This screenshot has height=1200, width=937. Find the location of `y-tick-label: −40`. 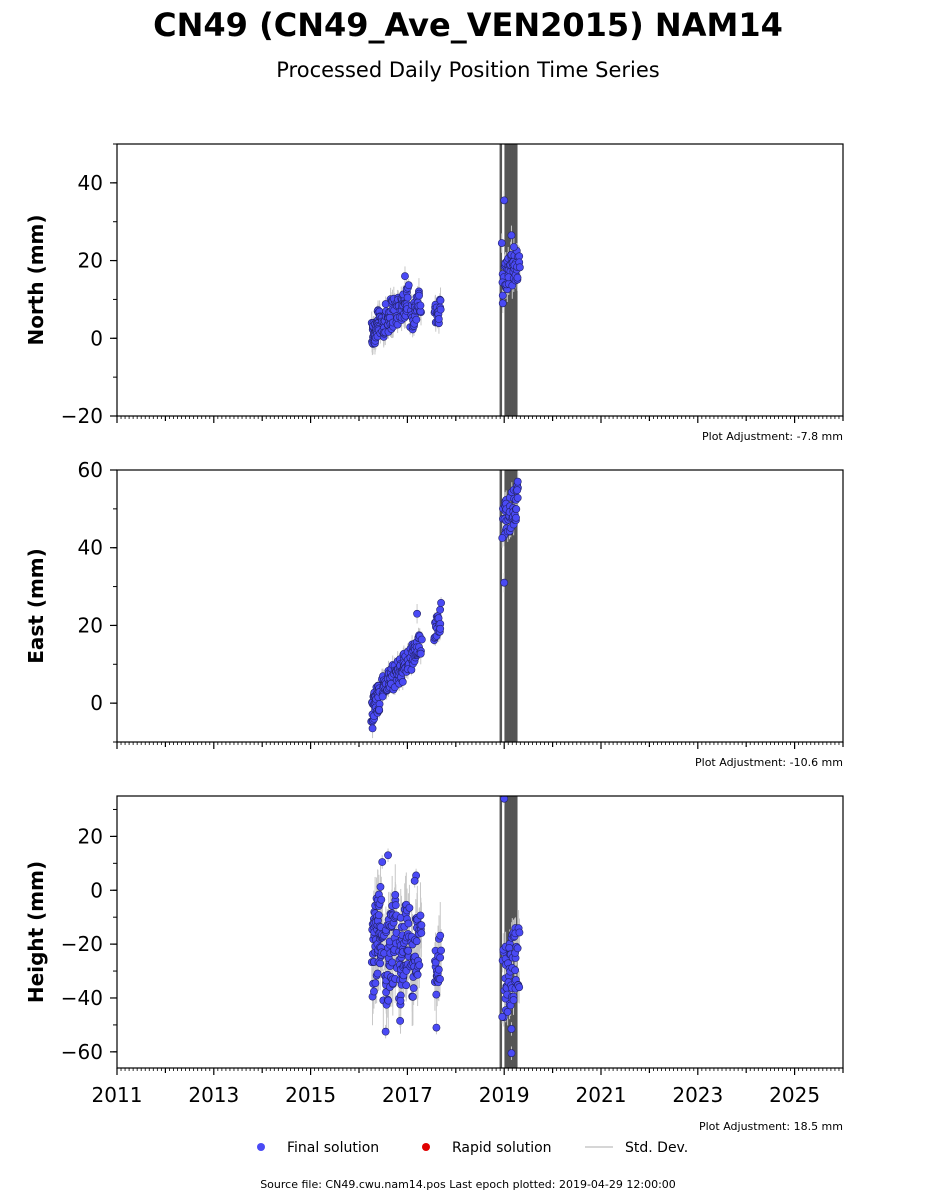

y-tick-label: −40 is located at coordinates (82, 998).